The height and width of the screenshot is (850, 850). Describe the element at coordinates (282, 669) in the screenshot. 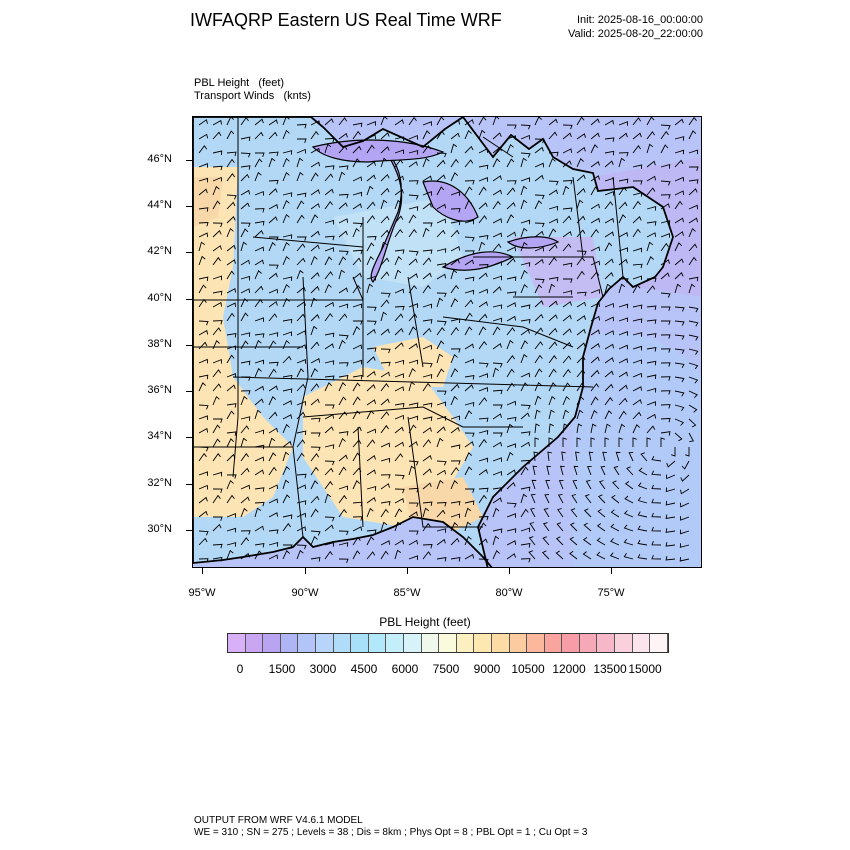

I see `colorbar-label: 1500` at that location.